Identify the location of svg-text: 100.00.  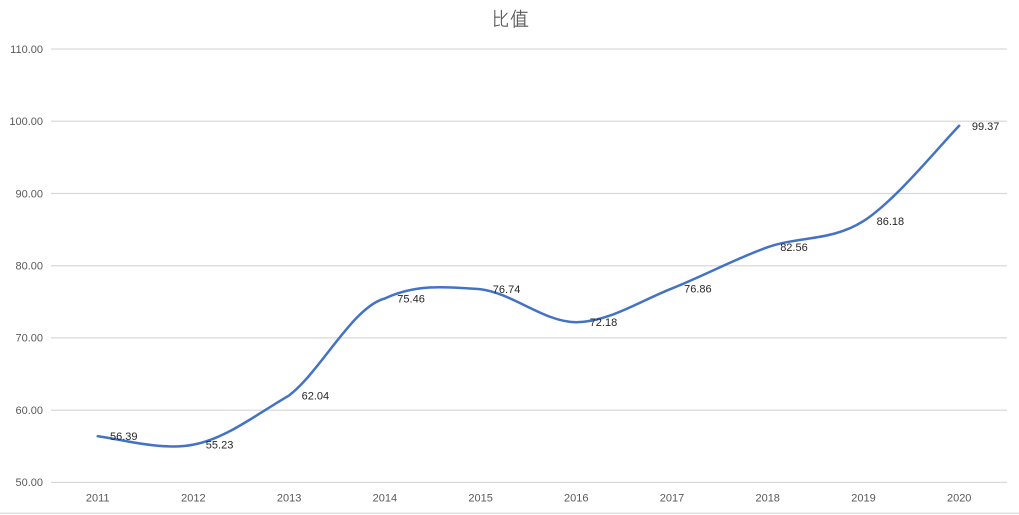
(26, 122).